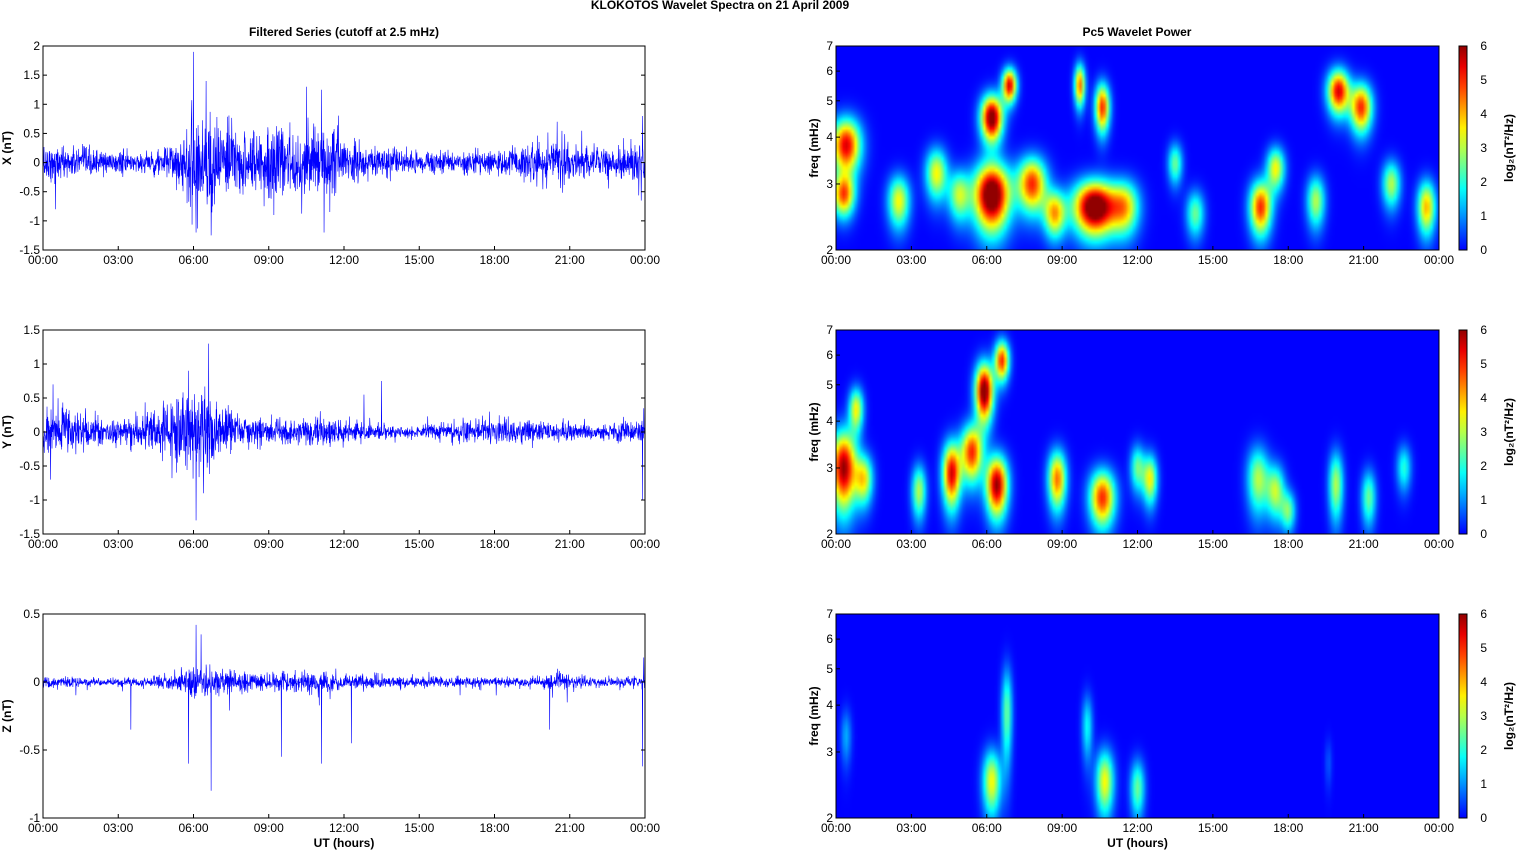 The image size is (1522, 851). Describe the element at coordinates (829, 468) in the screenshot. I see `y-tick-label: 3` at that location.